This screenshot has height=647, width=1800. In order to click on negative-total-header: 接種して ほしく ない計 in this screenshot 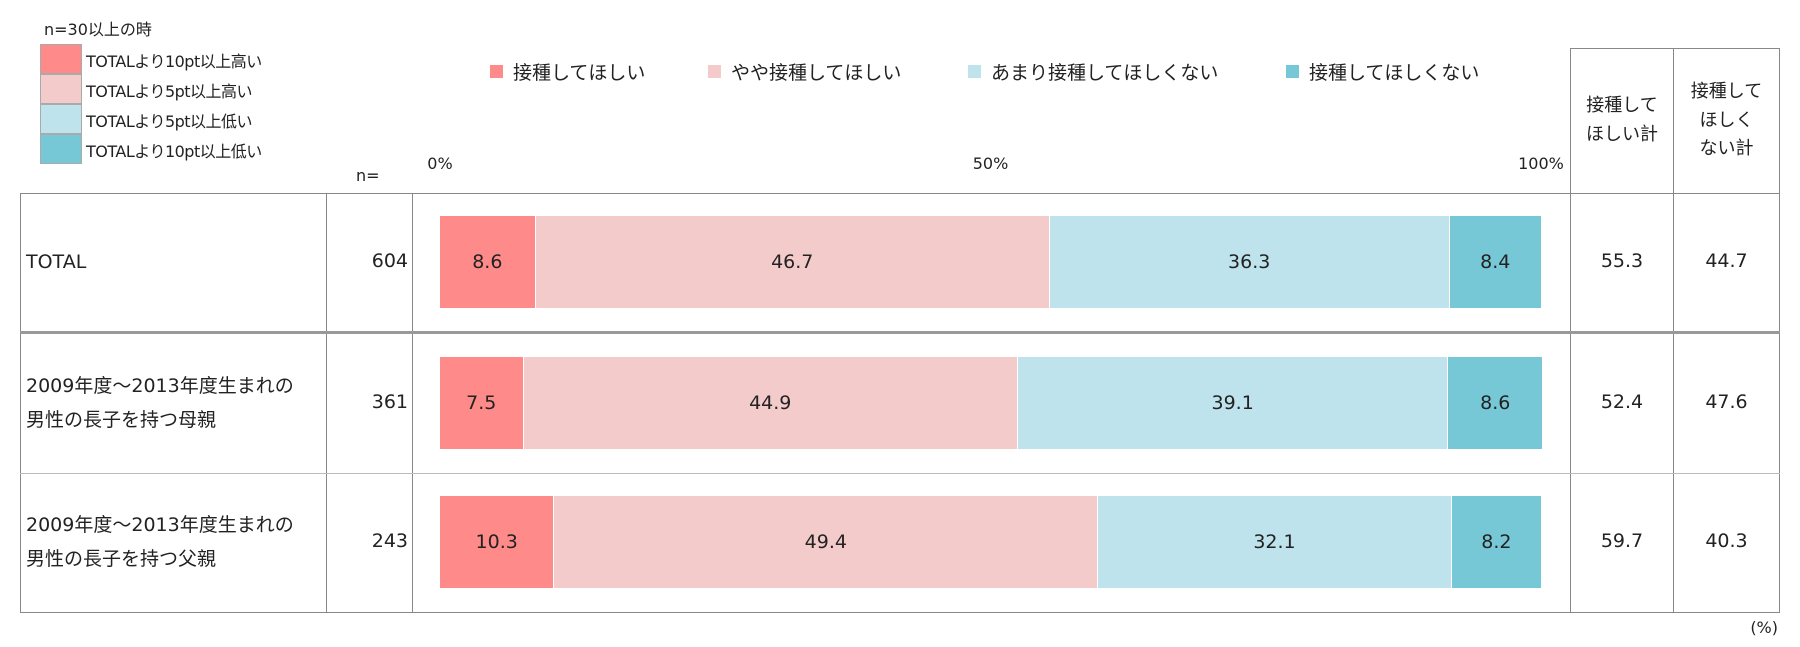, I will do `click(1726, 121)`.